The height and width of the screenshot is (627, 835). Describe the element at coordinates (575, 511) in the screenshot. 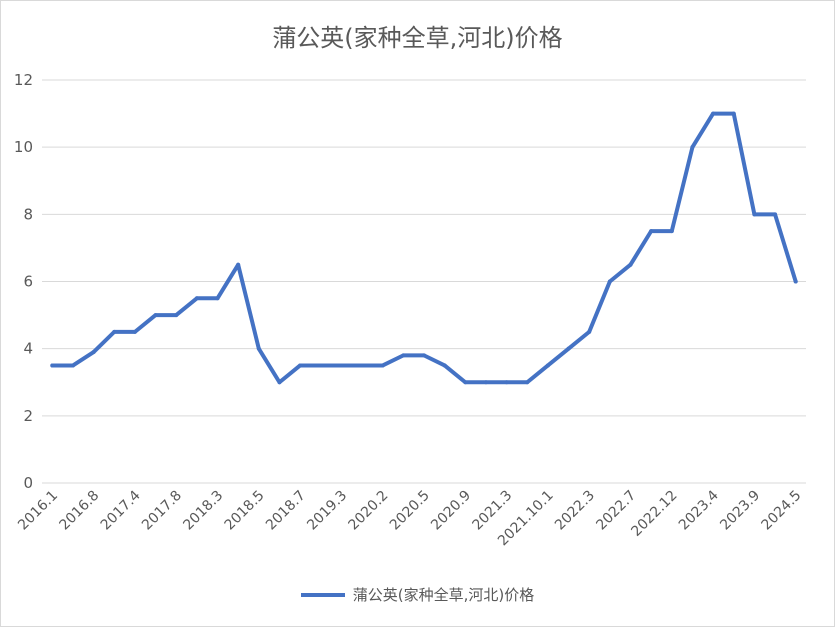

I see `x-tick-label: 2022.3` at that location.